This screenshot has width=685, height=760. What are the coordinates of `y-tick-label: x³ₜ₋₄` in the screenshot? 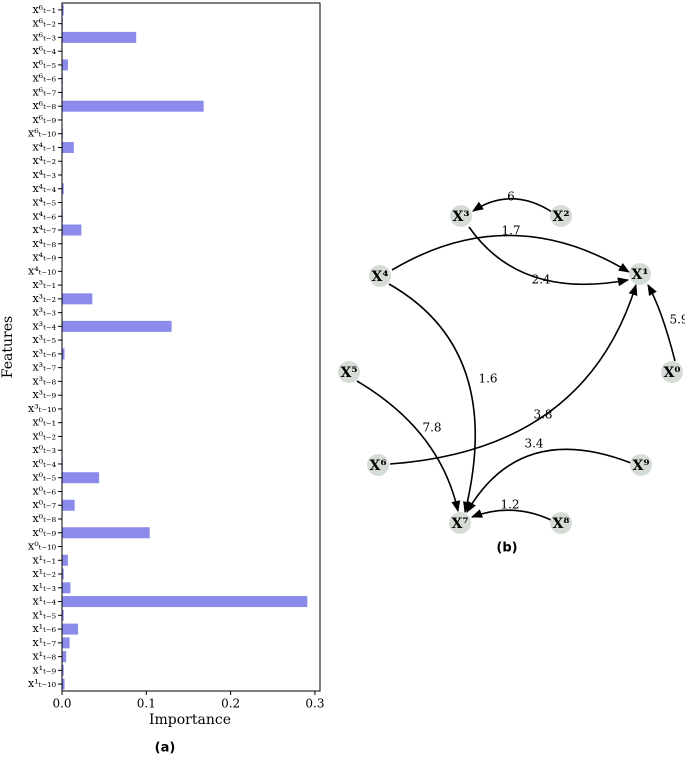 It's located at (44, 325).